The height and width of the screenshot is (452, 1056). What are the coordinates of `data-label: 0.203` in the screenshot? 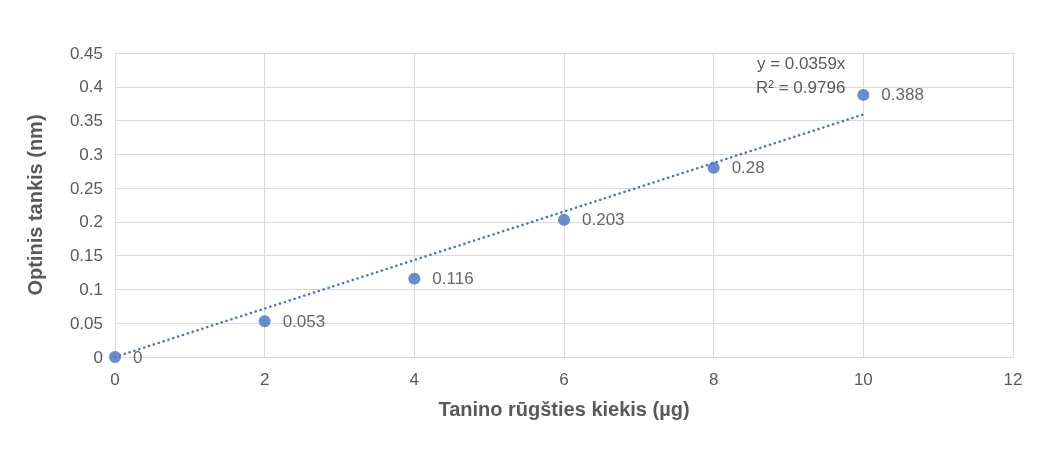 It's located at (603, 220).